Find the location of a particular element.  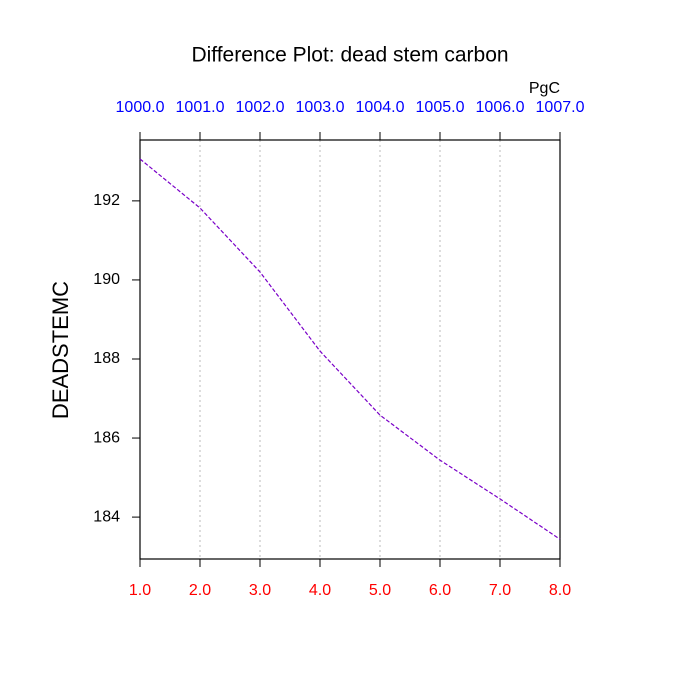

x-tick-label: 1.0 is located at coordinates (140, 590).